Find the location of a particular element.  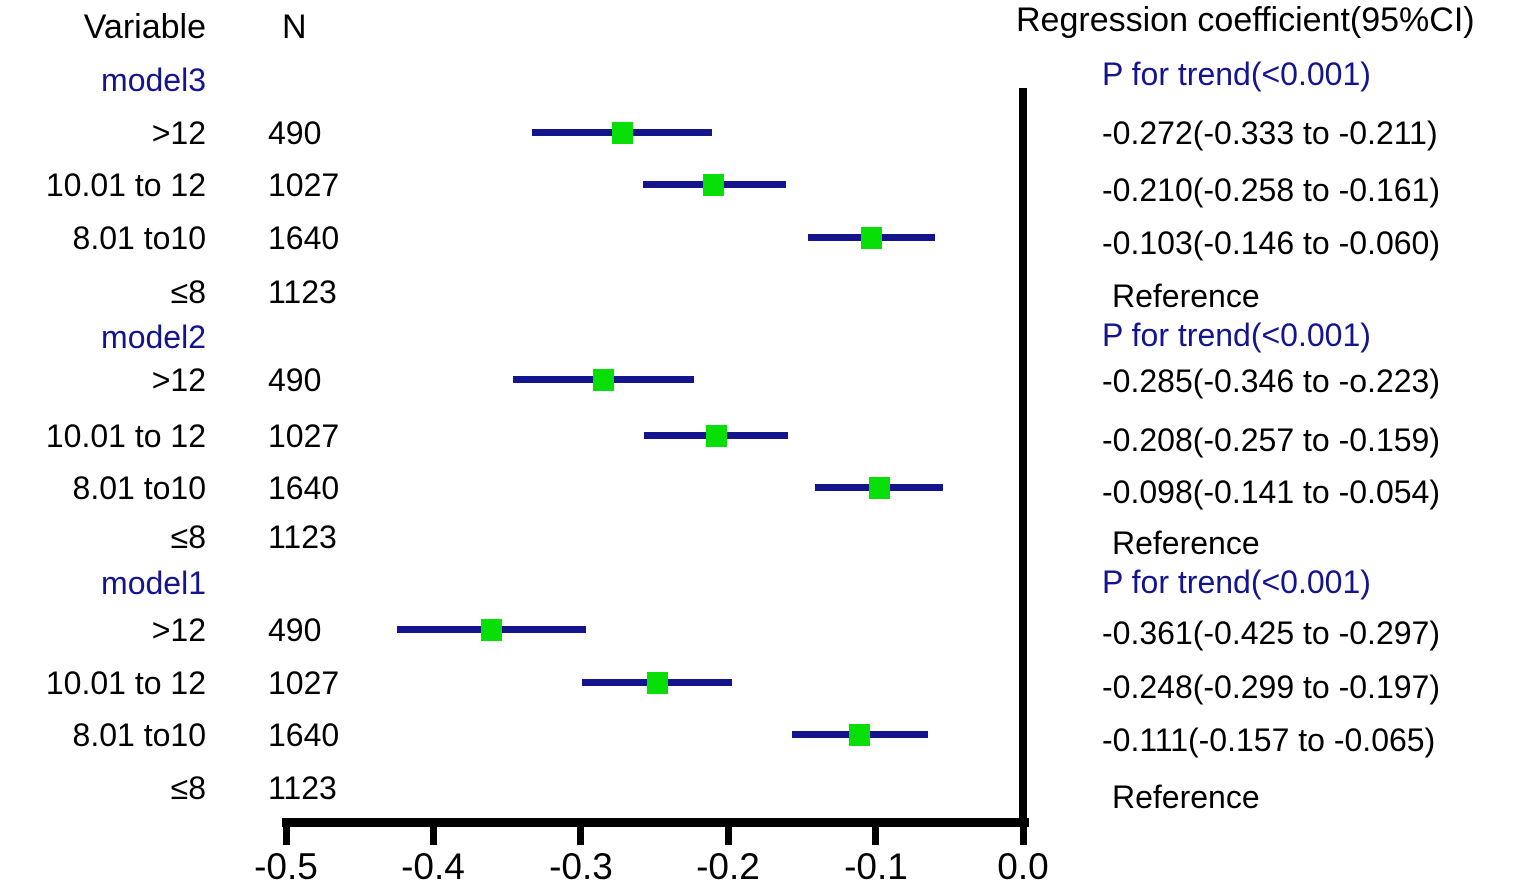

coefficient-ci-text: -0.208(-0.257 to -0.159) is located at coordinates (1271, 440).